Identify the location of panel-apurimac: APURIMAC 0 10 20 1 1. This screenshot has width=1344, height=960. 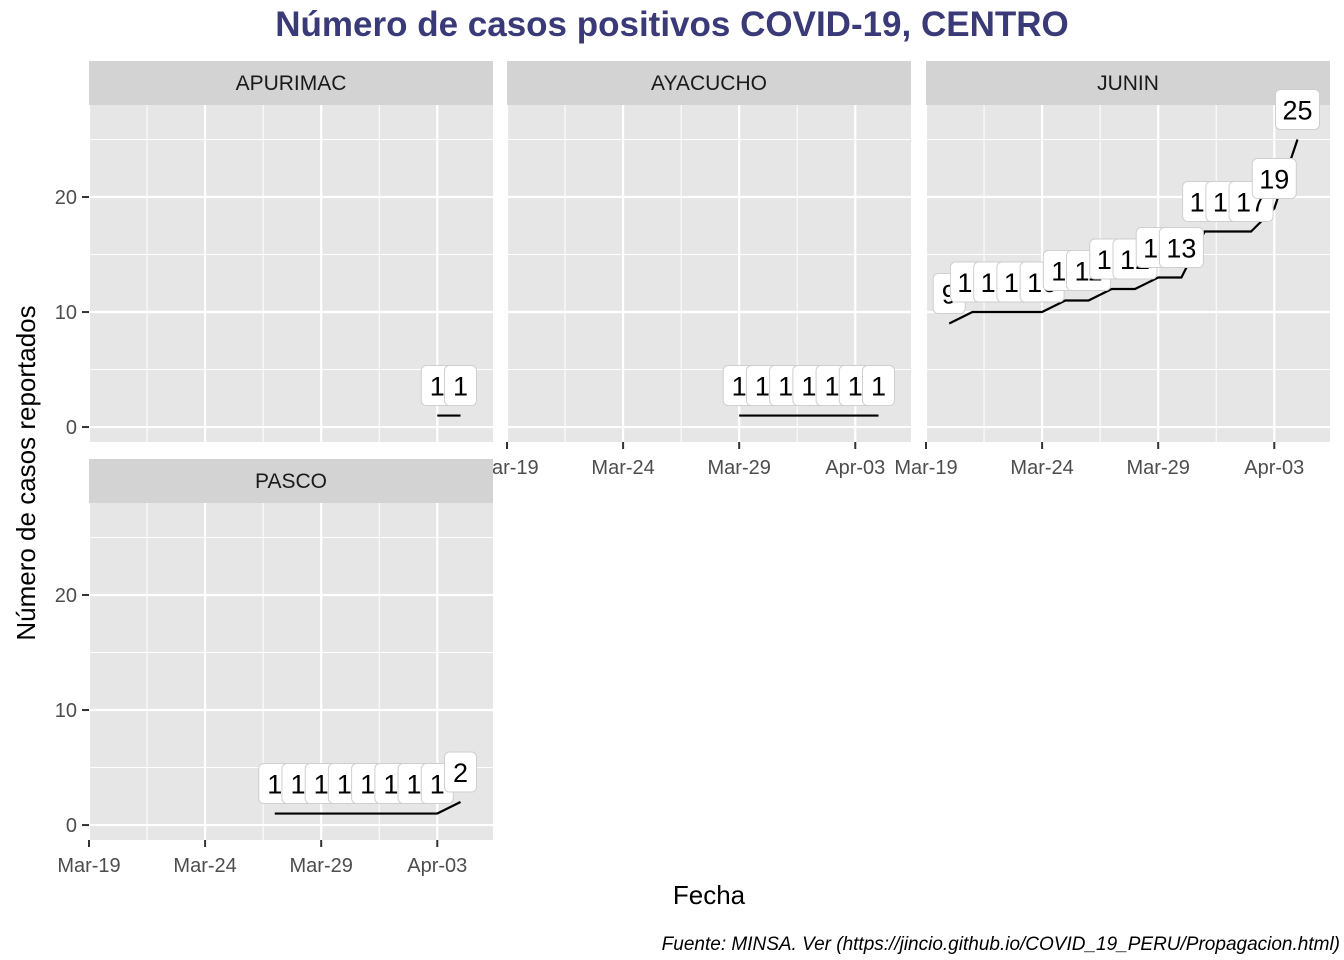
(274, 251).